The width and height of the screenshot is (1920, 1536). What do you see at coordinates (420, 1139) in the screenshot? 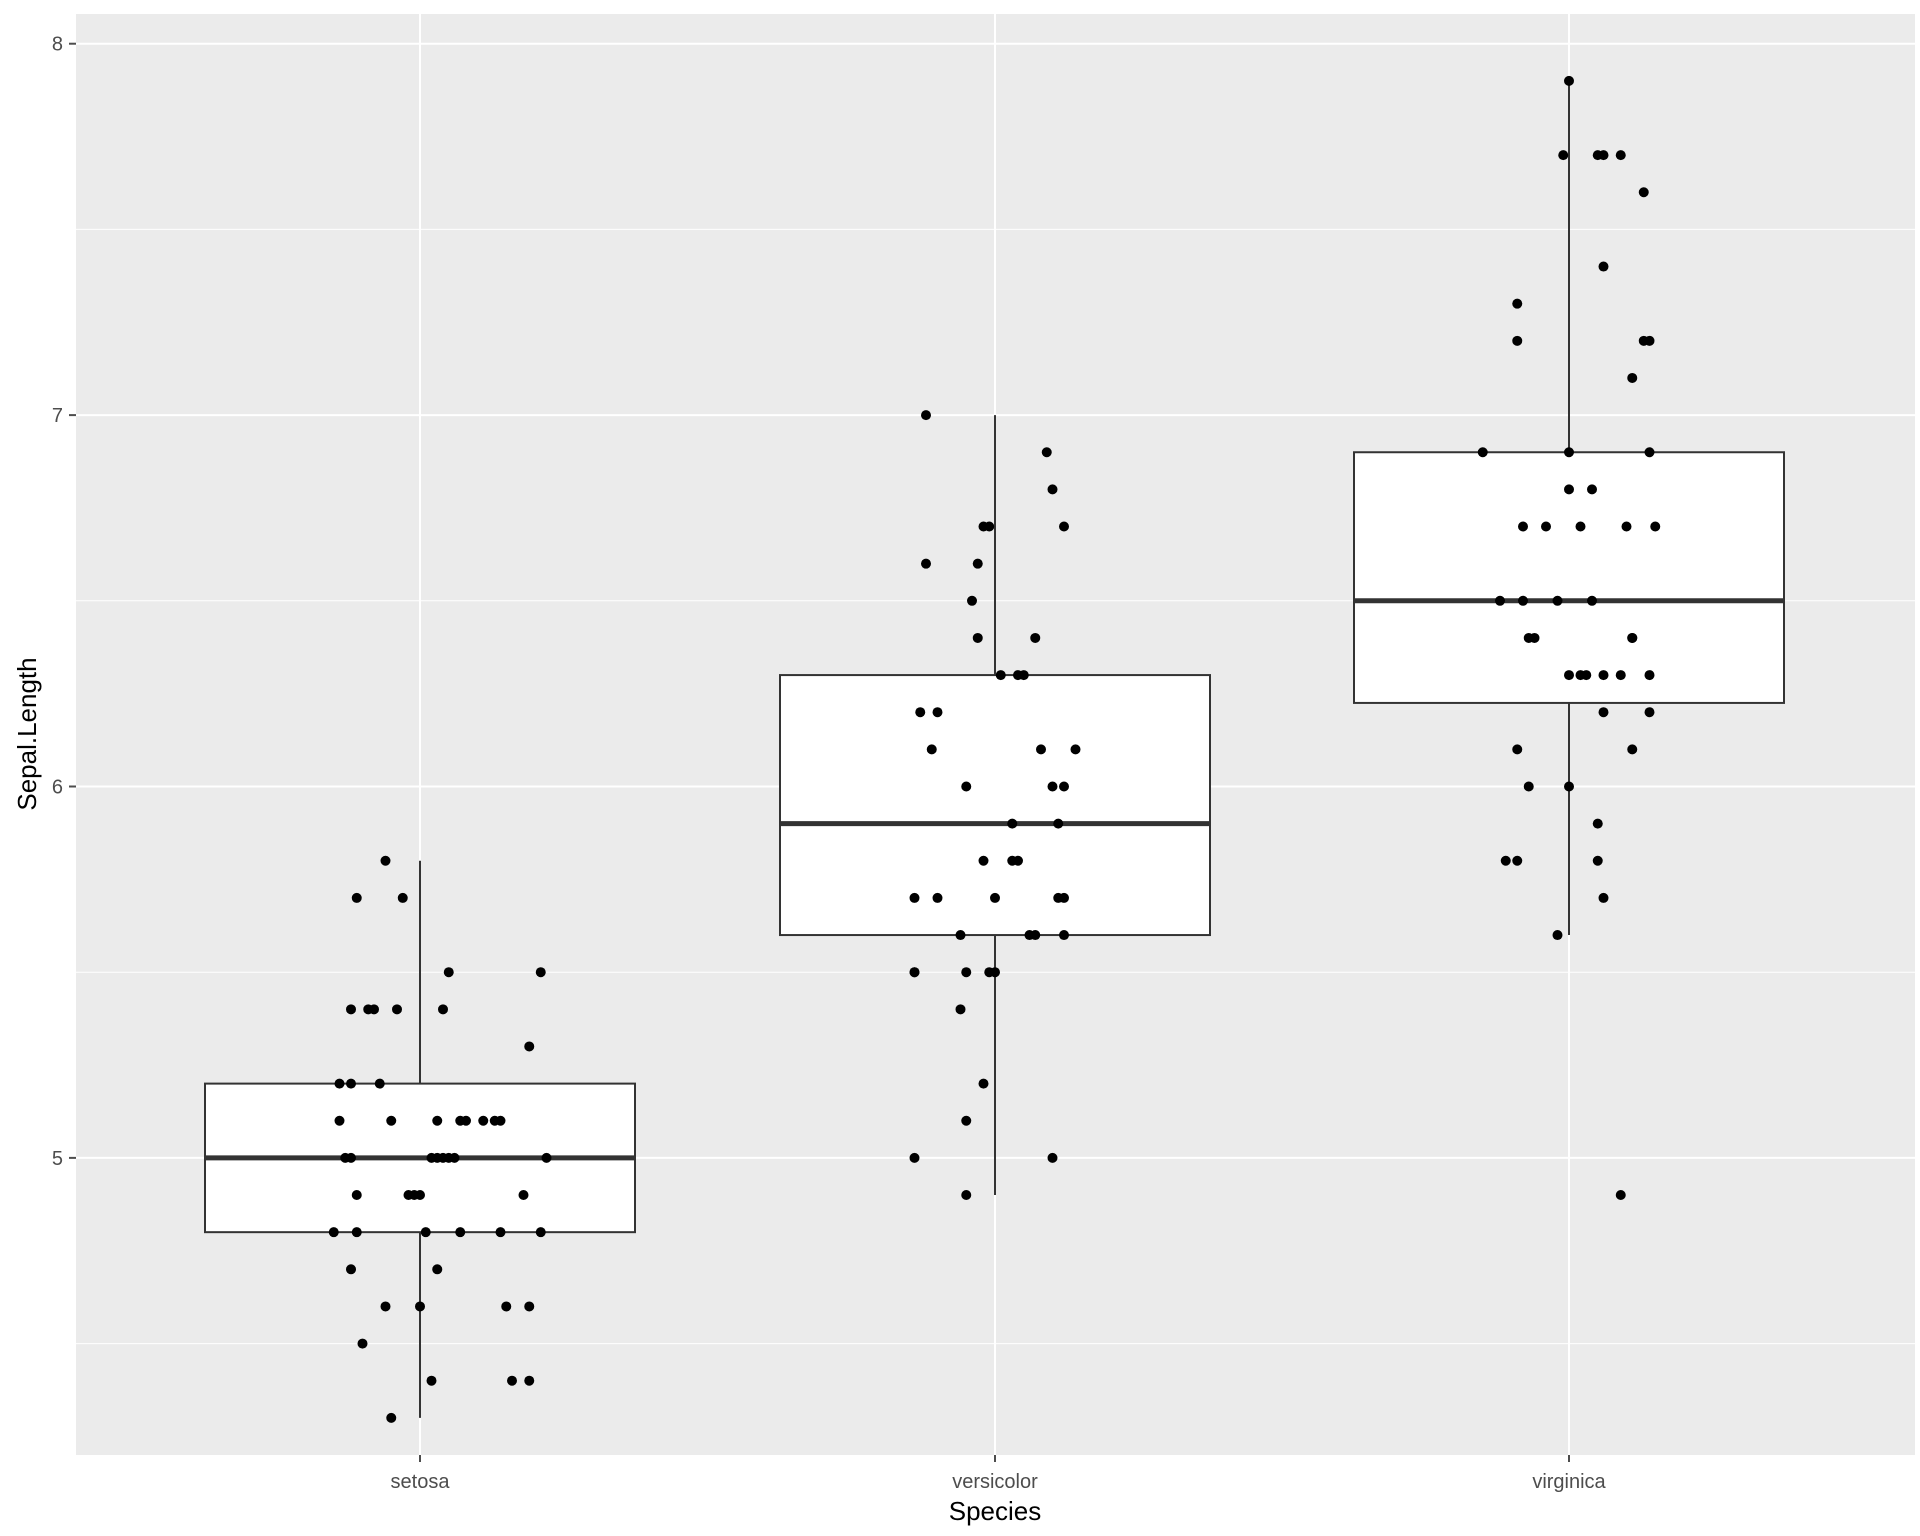
I see `box-setosa` at bounding box center [420, 1139].